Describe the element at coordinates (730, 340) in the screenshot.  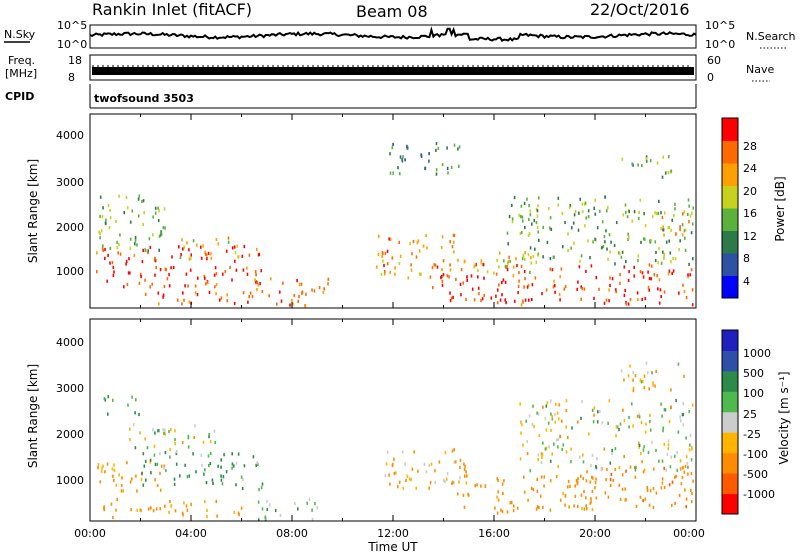
I see `velocity-colorbar-segment` at that location.